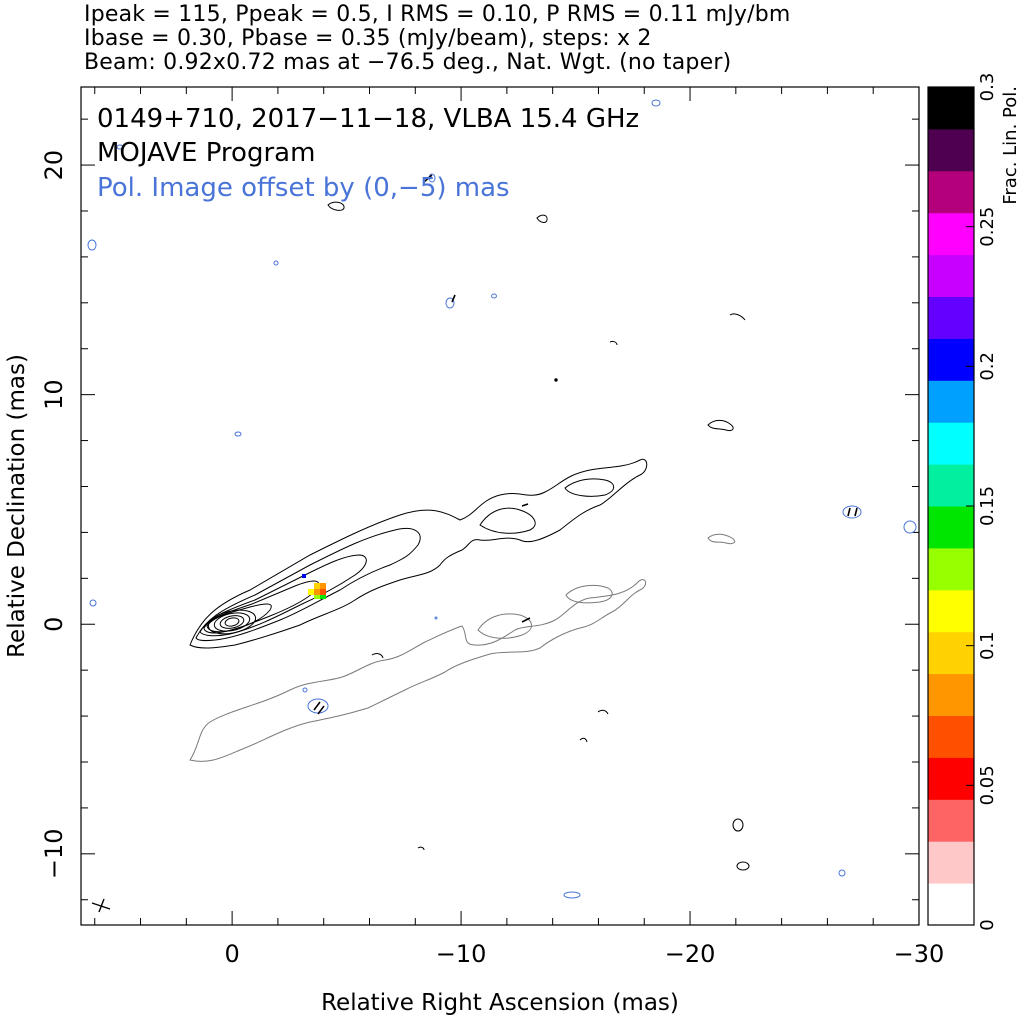 The height and width of the screenshot is (1020, 1027). Describe the element at coordinates (206, 153) in the screenshot. I see `program-name: MOJAVE Program` at that location.